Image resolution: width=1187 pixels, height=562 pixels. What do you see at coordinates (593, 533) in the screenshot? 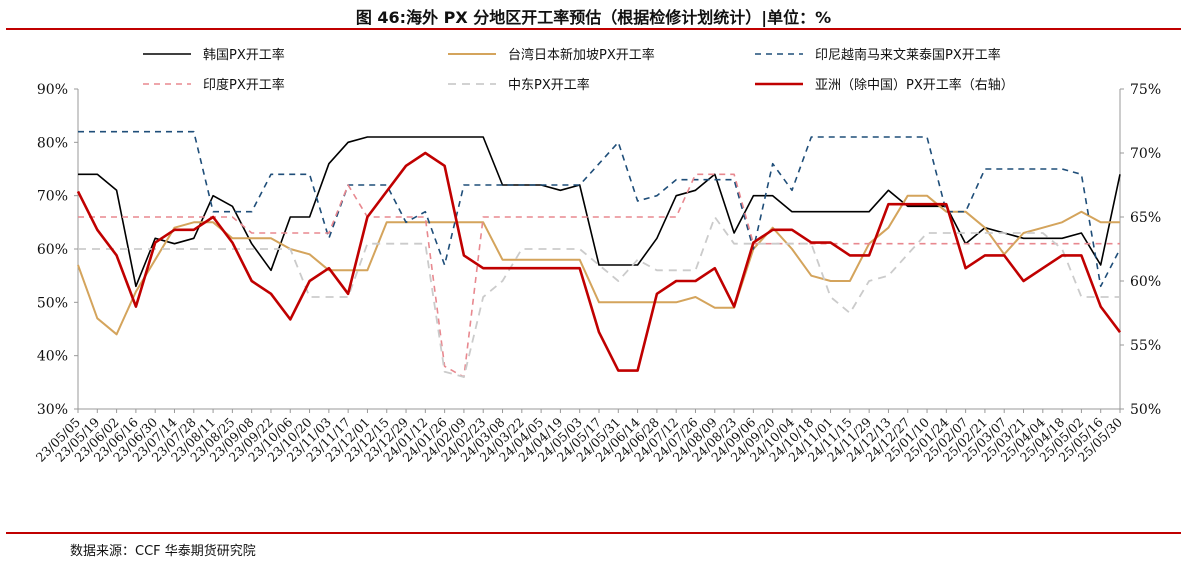
I see `bottom-divider` at bounding box center [593, 533].